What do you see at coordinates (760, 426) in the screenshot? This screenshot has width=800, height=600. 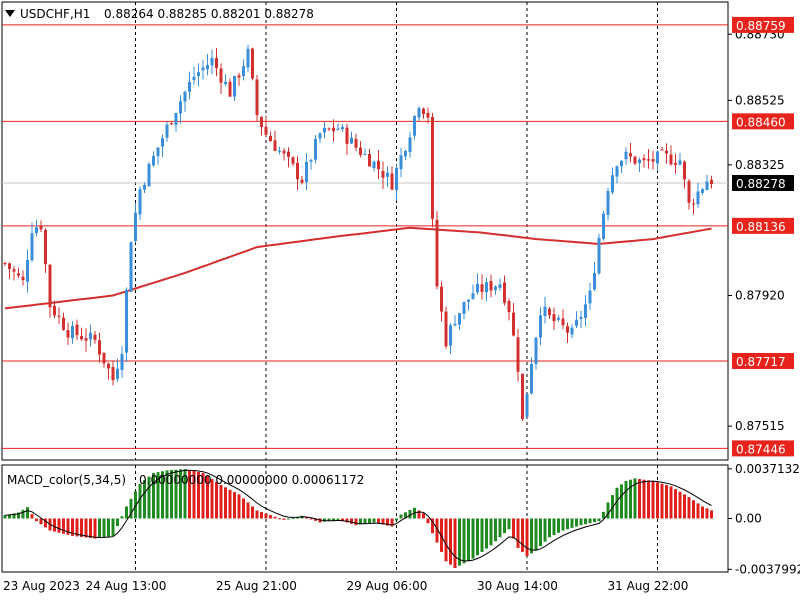 I see `price-tick-label: 0.87515` at bounding box center [760, 426].